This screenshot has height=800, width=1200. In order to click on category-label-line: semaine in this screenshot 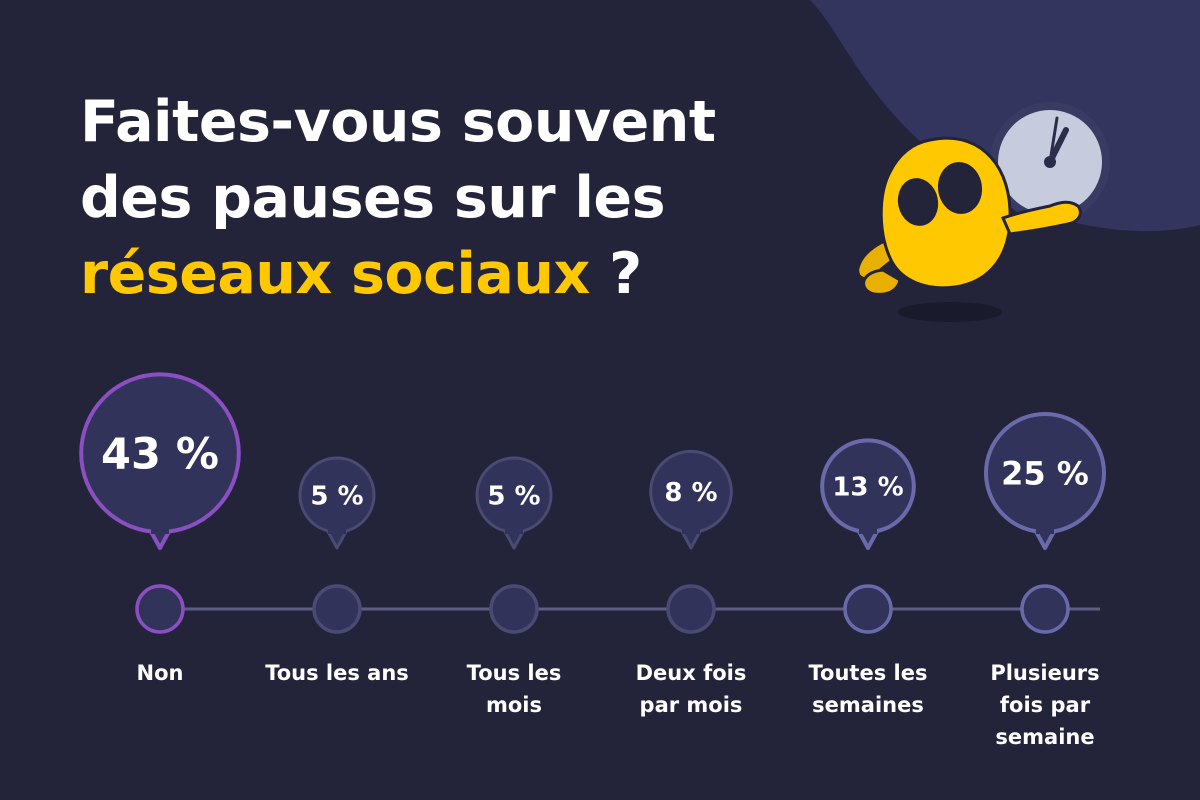, I will do `click(1045, 737)`.